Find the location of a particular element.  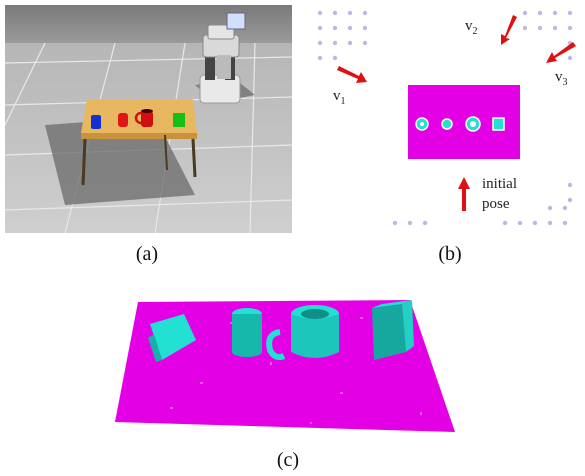

table-icon is located at coordinates (139, 142).